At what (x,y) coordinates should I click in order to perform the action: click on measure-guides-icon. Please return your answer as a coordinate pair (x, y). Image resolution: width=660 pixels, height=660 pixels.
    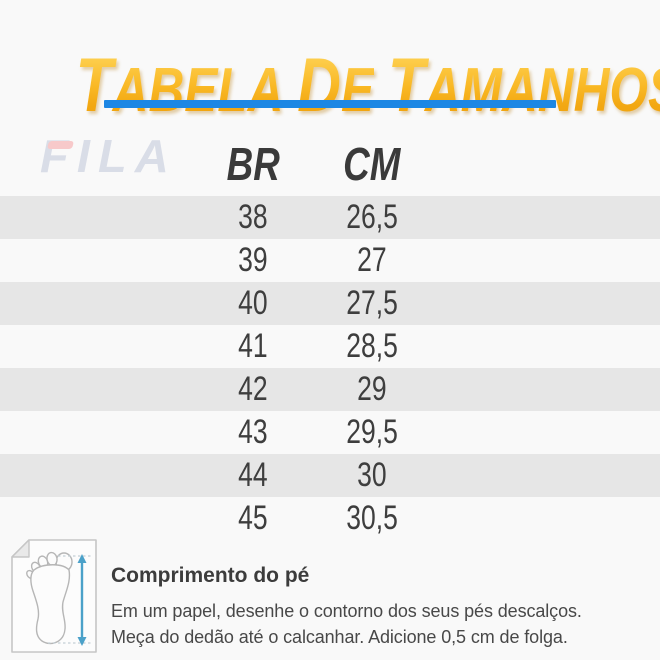
    Looking at the image, I should click on (69, 599).